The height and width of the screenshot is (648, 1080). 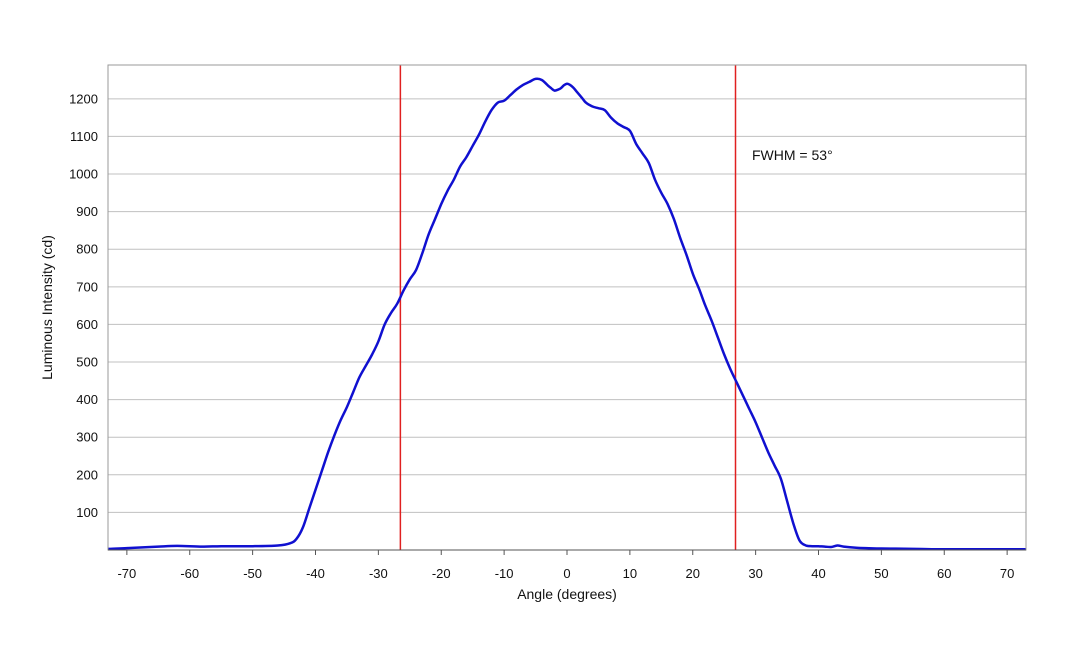 What do you see at coordinates (87, 512) in the screenshot?
I see `y-tick-label: 100` at bounding box center [87, 512].